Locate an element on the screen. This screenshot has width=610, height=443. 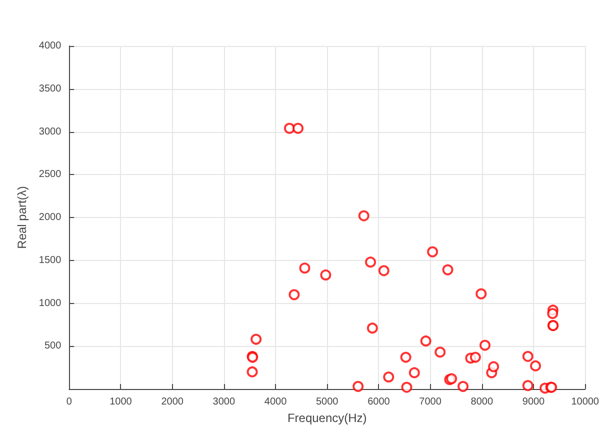
y-tick-label: 1500 is located at coordinates (50, 260).